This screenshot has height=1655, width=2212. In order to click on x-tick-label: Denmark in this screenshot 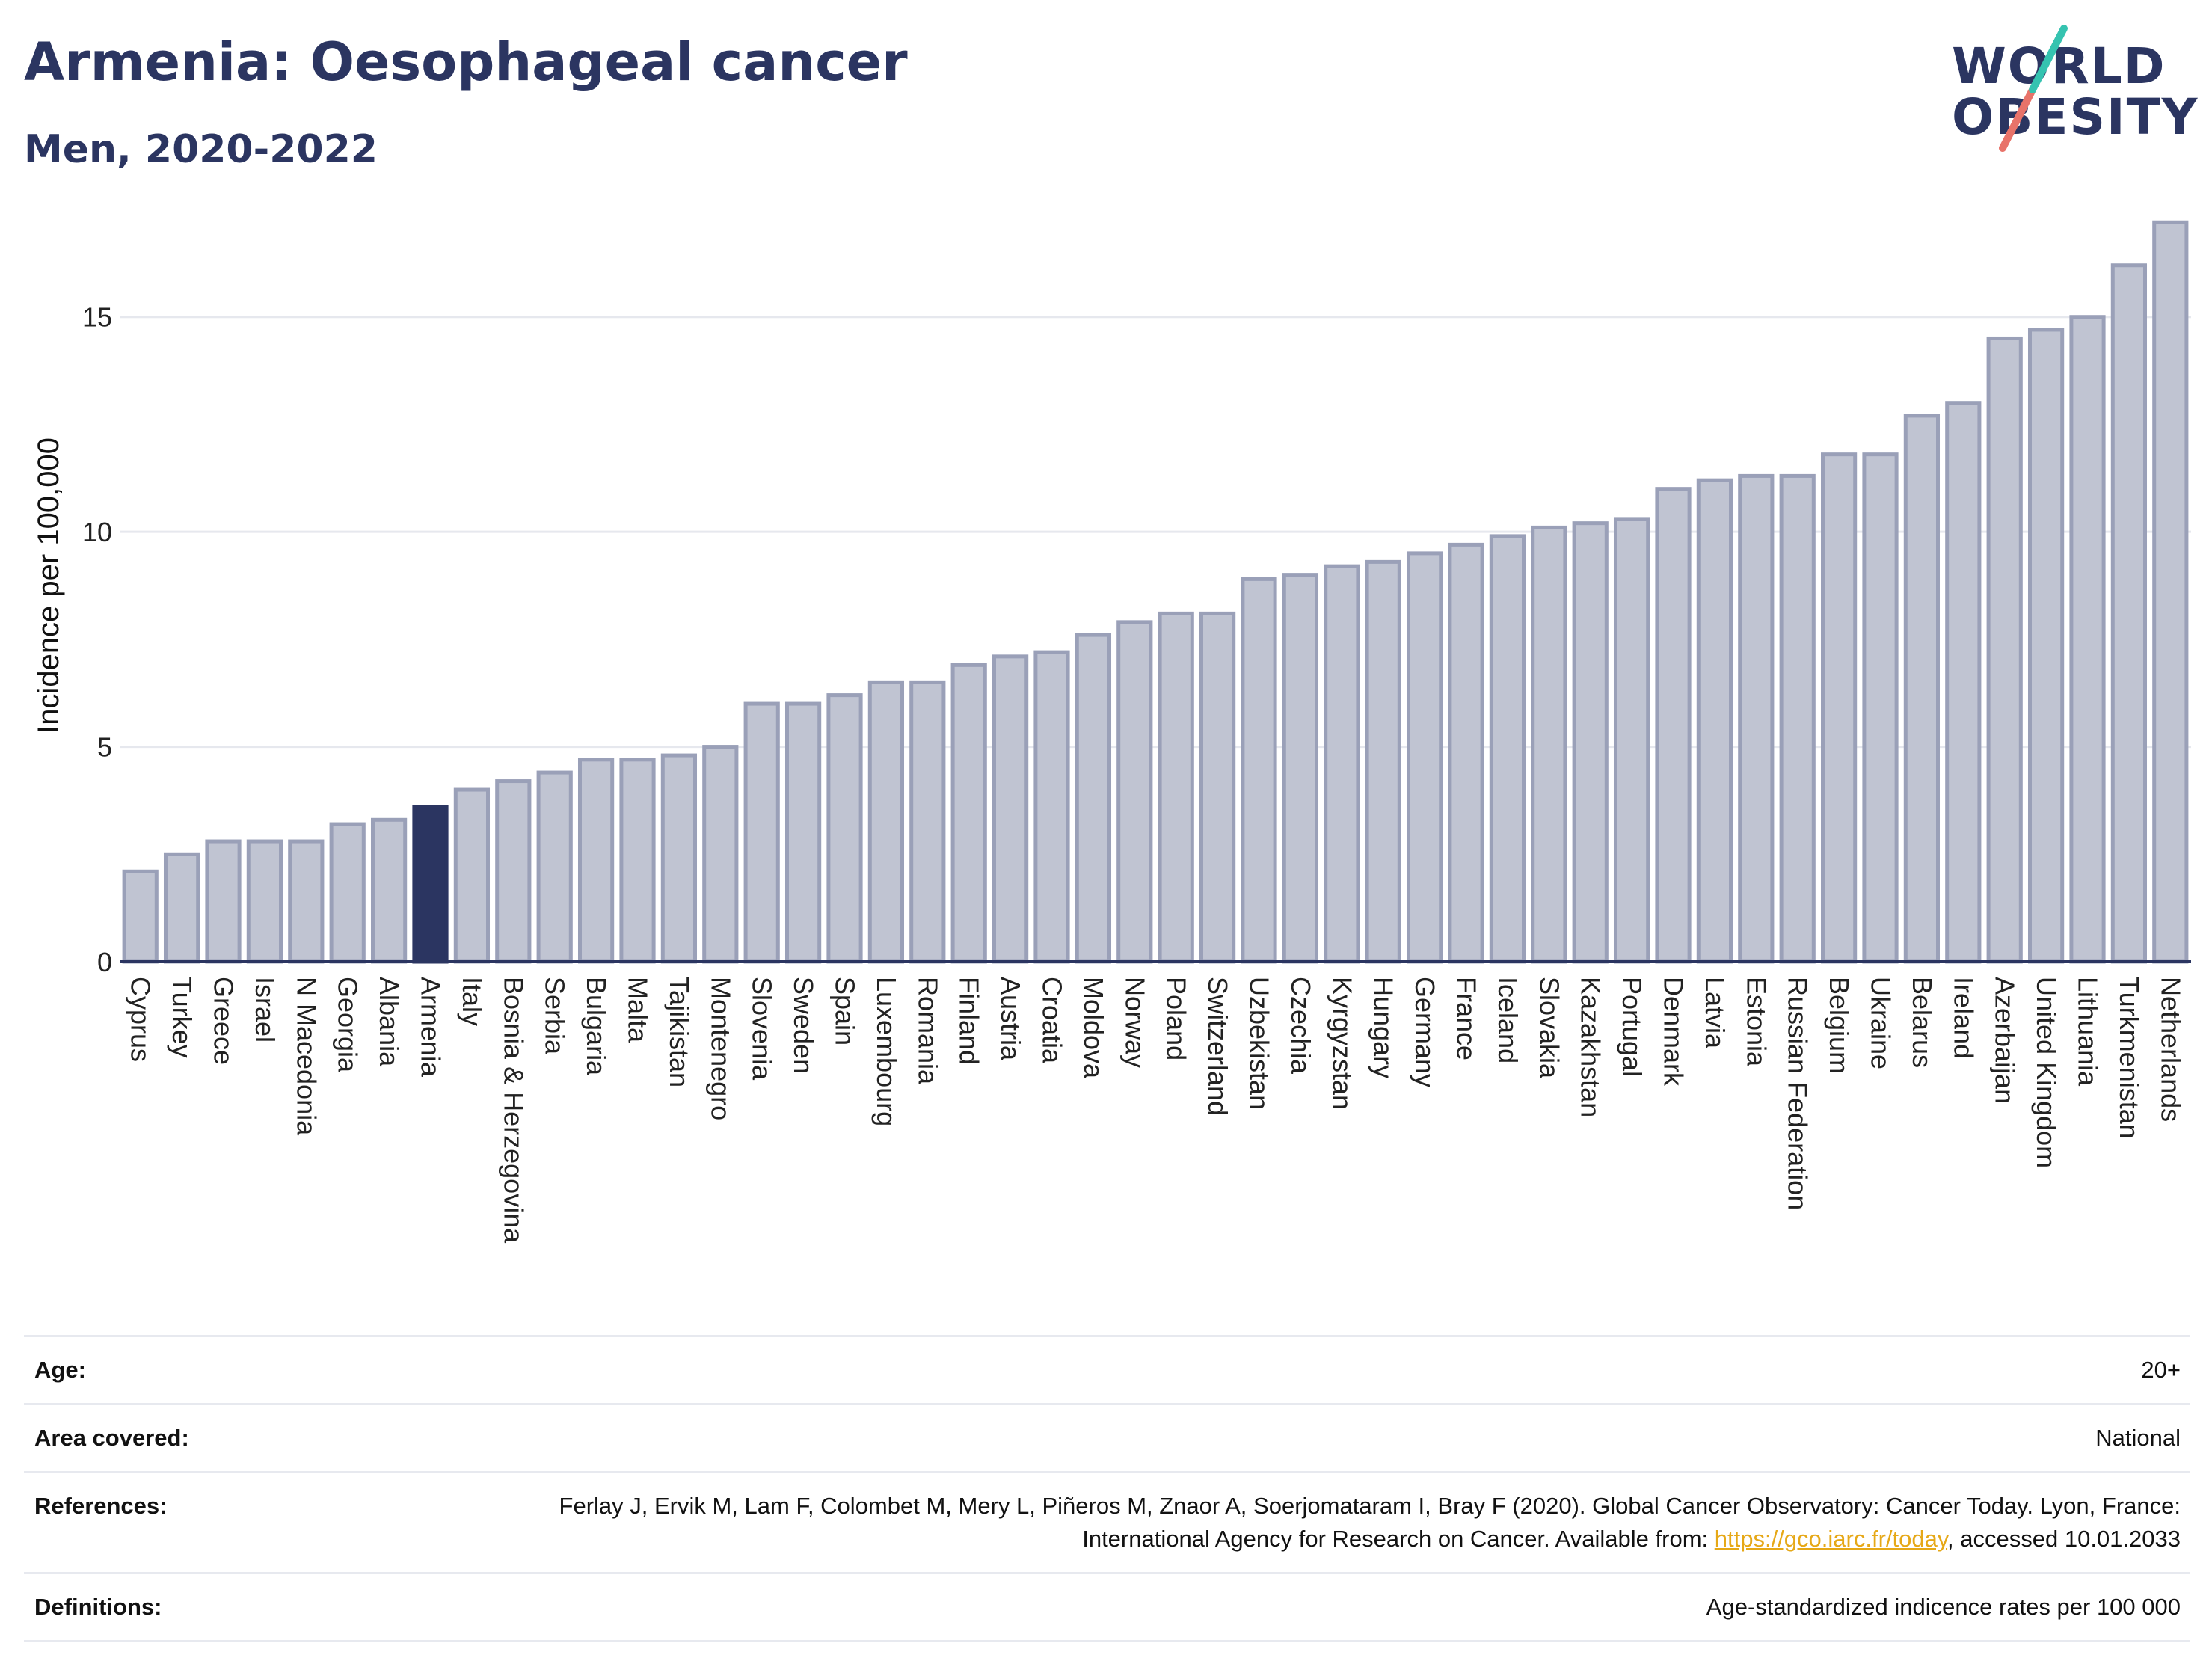, I will do `click(1674, 1032)`.